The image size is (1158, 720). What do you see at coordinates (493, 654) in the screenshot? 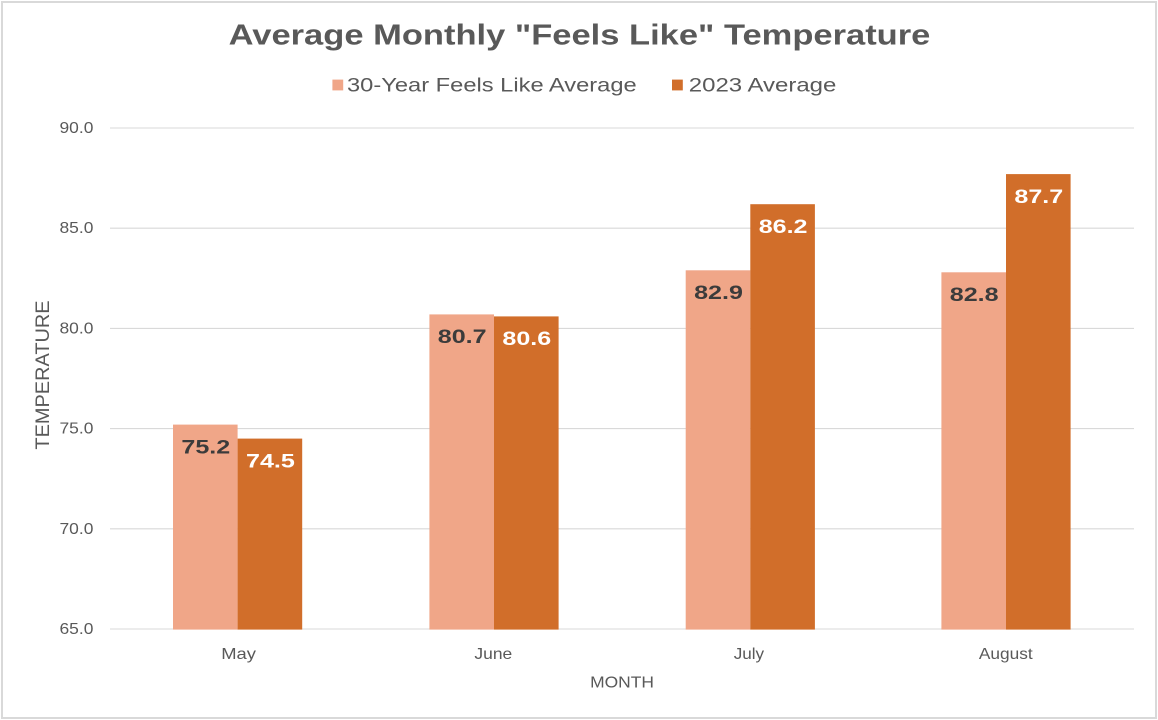
I see `svg-text: June` at bounding box center [493, 654].